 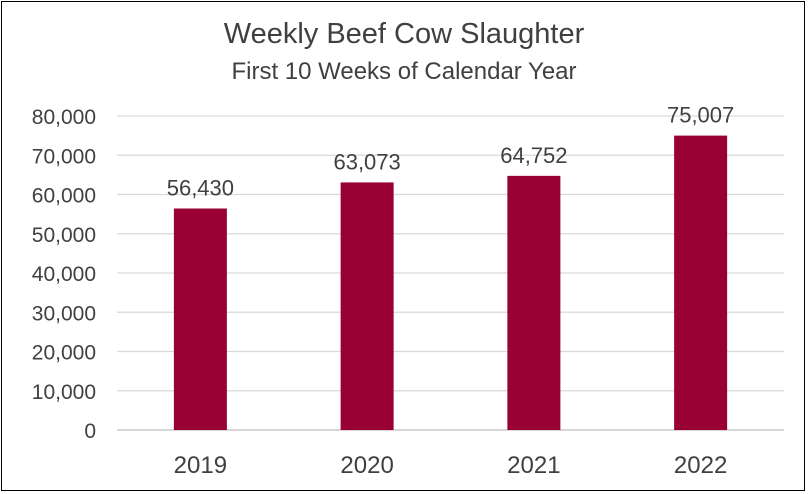 What do you see at coordinates (701, 282) in the screenshot?
I see `bar-2022` at bounding box center [701, 282].